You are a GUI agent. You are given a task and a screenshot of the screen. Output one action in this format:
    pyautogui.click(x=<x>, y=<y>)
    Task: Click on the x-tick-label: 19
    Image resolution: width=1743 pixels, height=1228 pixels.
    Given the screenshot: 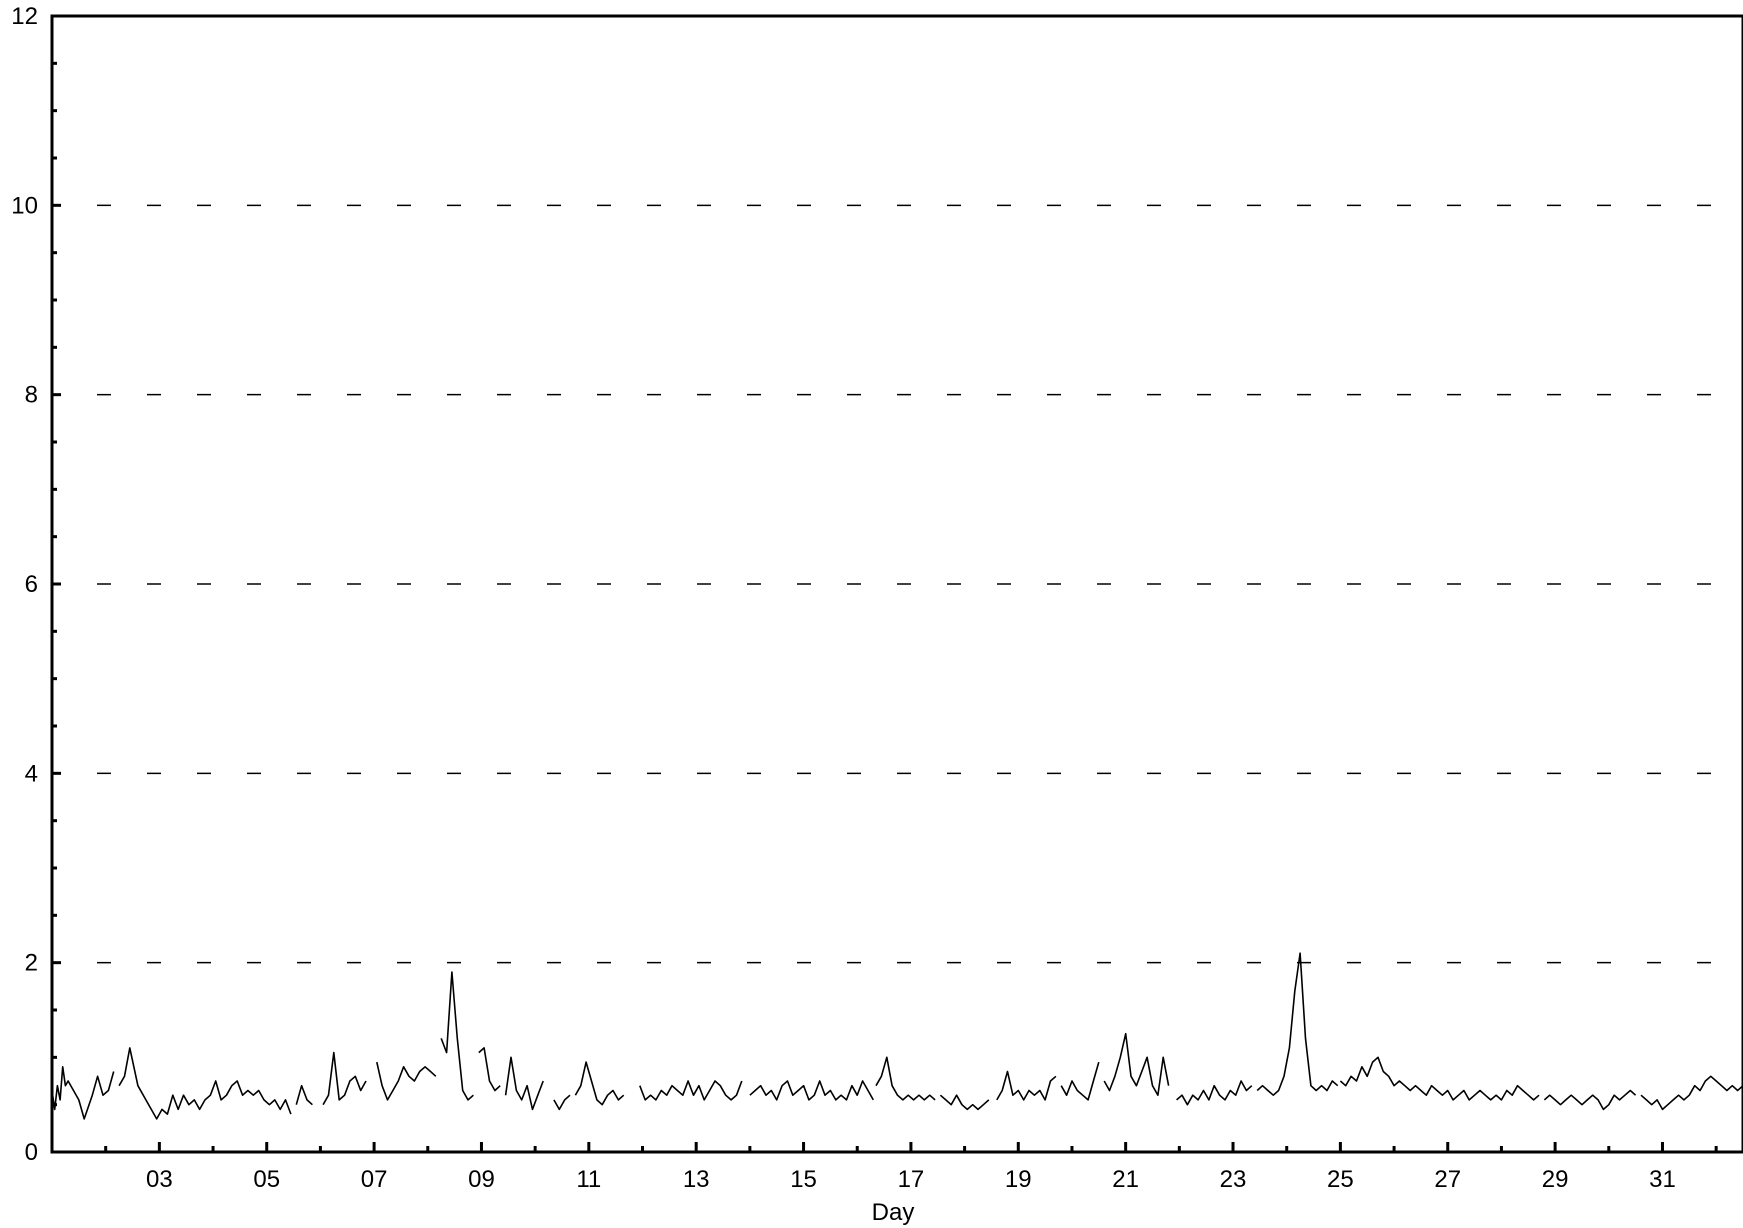 What is the action you would take?
    pyautogui.click(x=1018, y=1179)
    